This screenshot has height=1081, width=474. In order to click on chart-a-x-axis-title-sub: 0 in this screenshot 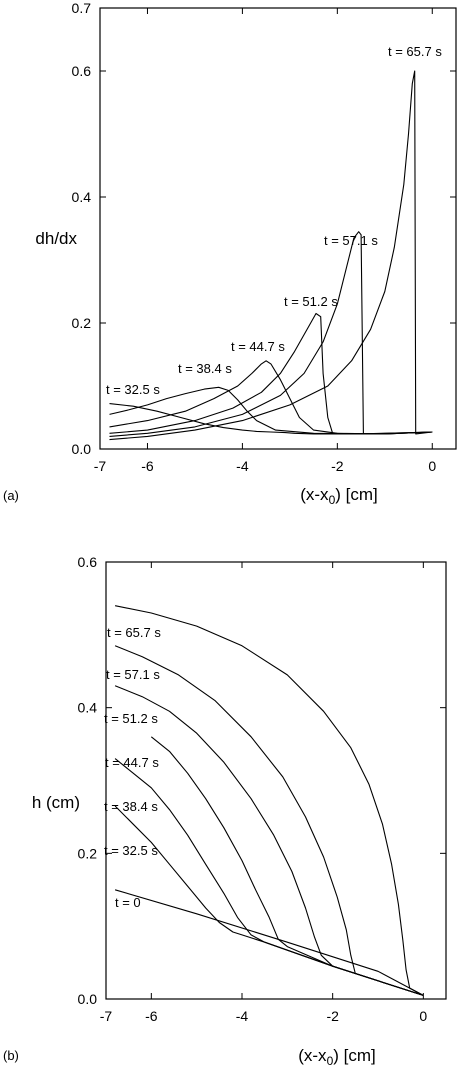, I will do `click(332, 500)`.